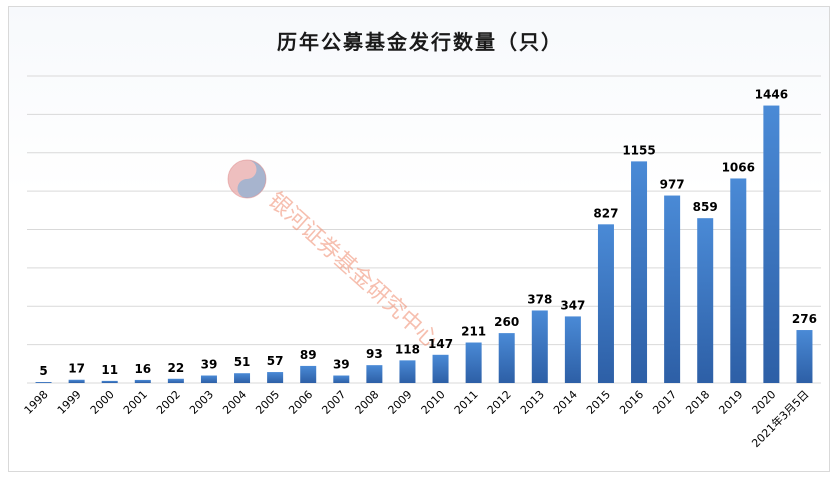 This screenshot has height=481, width=836. I want to click on x-tick-15: 2013, so click(532, 402).